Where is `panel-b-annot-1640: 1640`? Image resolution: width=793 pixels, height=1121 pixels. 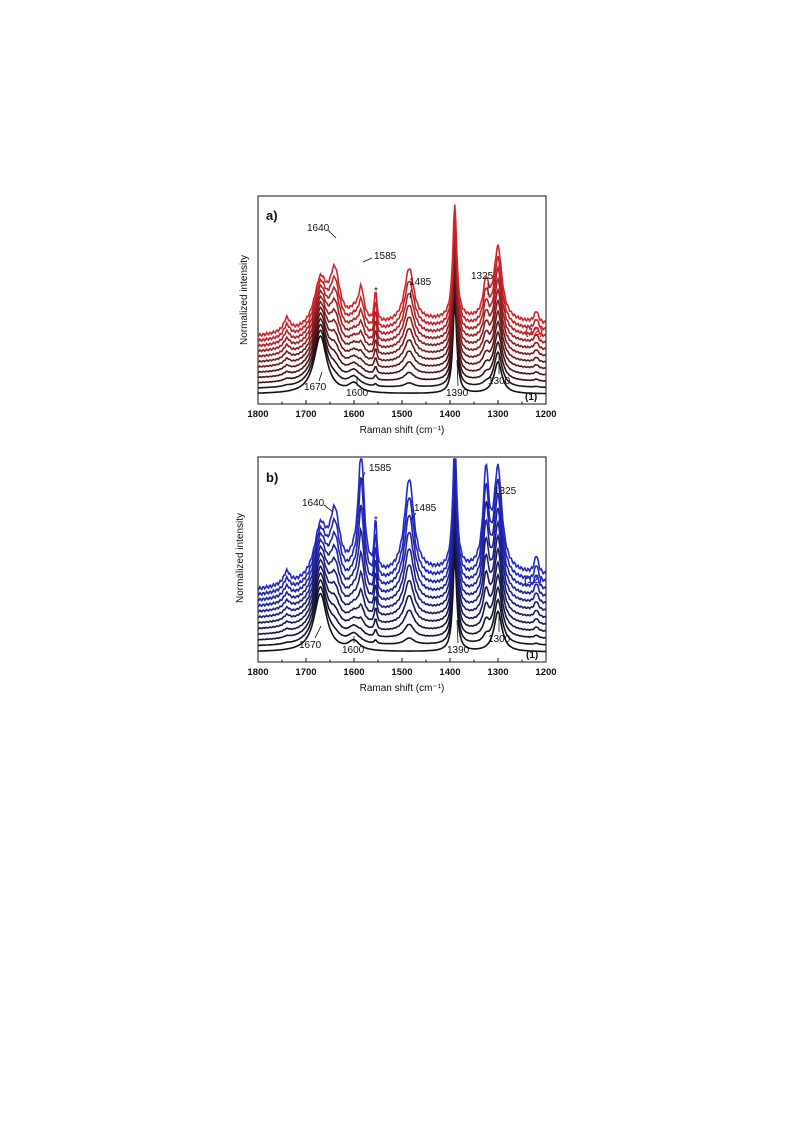
panel-b-annot-1640: 1640 is located at coordinates (313, 503).